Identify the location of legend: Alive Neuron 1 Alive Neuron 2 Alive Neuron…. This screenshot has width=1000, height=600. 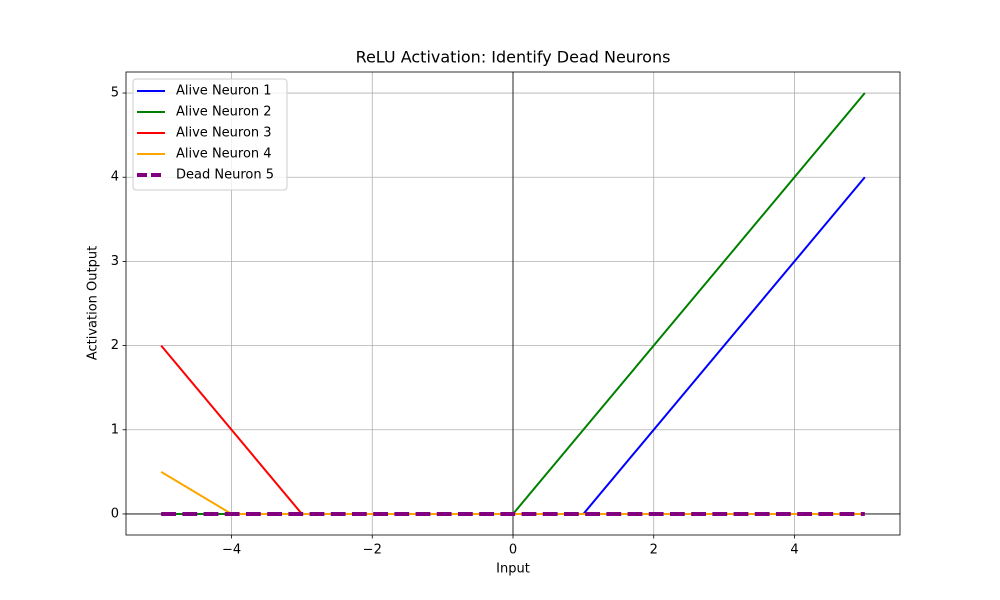
(210, 134).